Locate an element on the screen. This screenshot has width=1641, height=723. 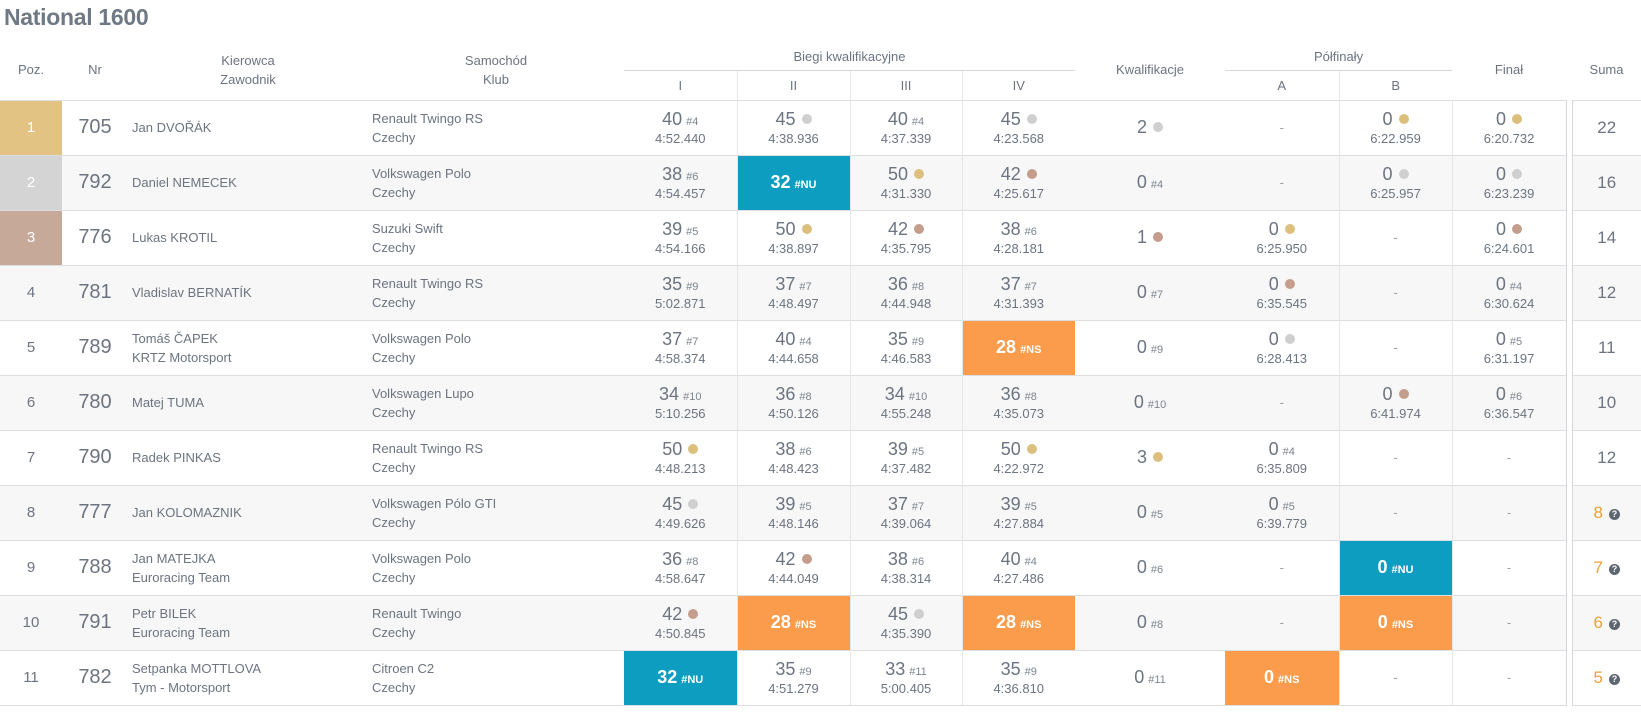
points: 39 is located at coordinates (785, 504).